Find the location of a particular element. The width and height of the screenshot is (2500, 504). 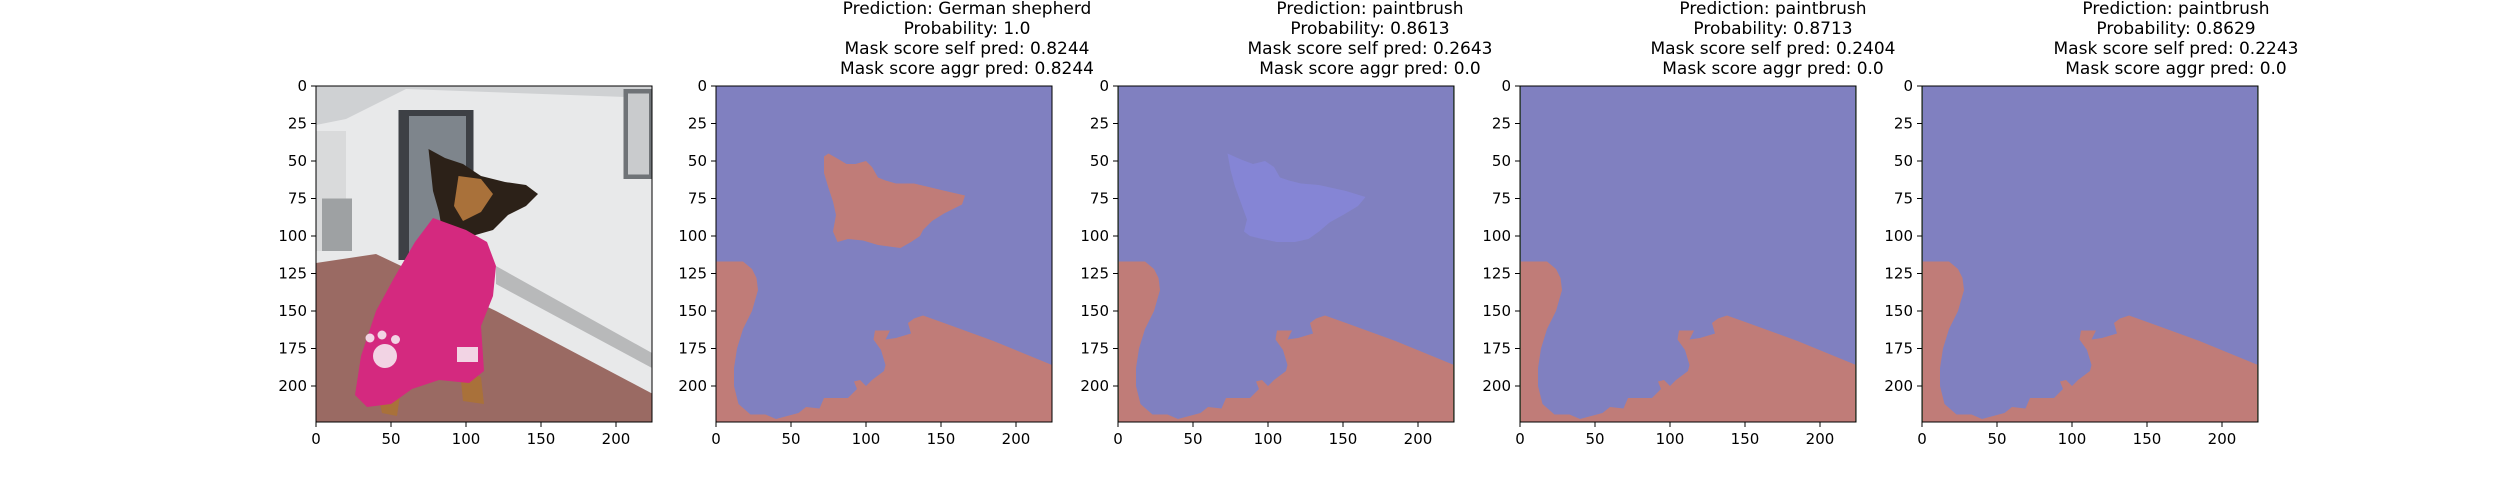

panel-2-x-tick-label-0: 0 is located at coordinates (716, 439).